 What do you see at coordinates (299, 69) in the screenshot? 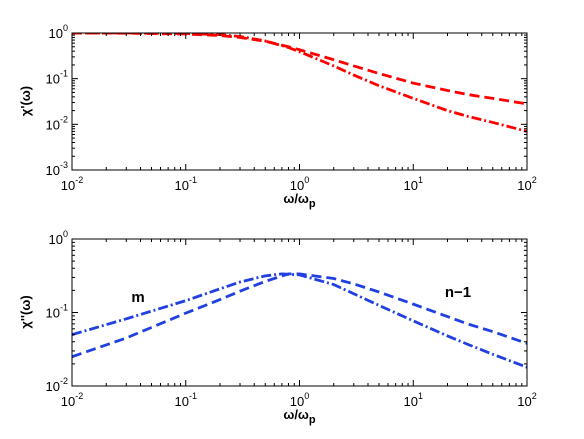
I see `series-line-0-dashed` at bounding box center [299, 69].